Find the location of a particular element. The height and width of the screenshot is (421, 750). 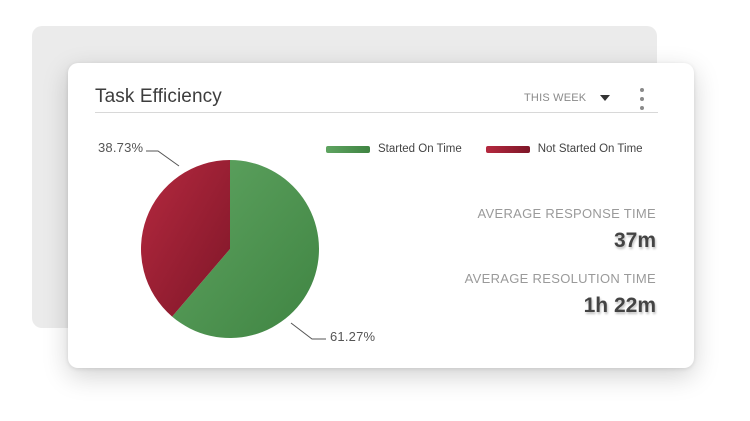

period-label: THIS WEEK is located at coordinates (555, 98).